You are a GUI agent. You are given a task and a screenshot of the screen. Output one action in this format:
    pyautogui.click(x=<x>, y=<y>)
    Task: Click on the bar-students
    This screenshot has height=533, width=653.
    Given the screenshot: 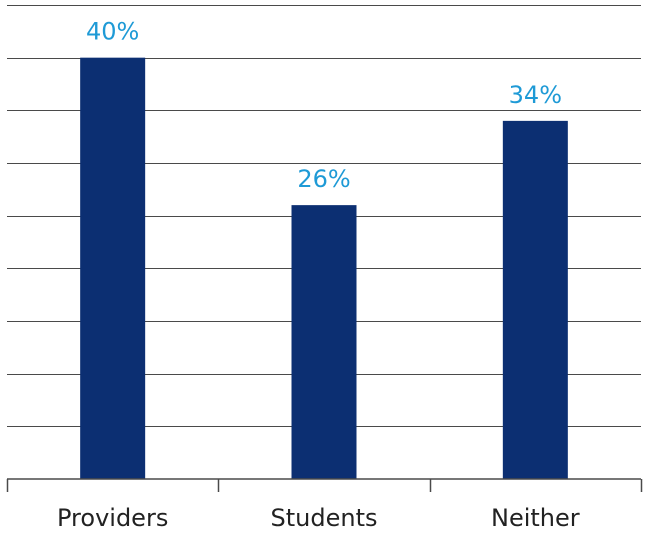 What is the action you would take?
    pyautogui.click(x=324, y=342)
    